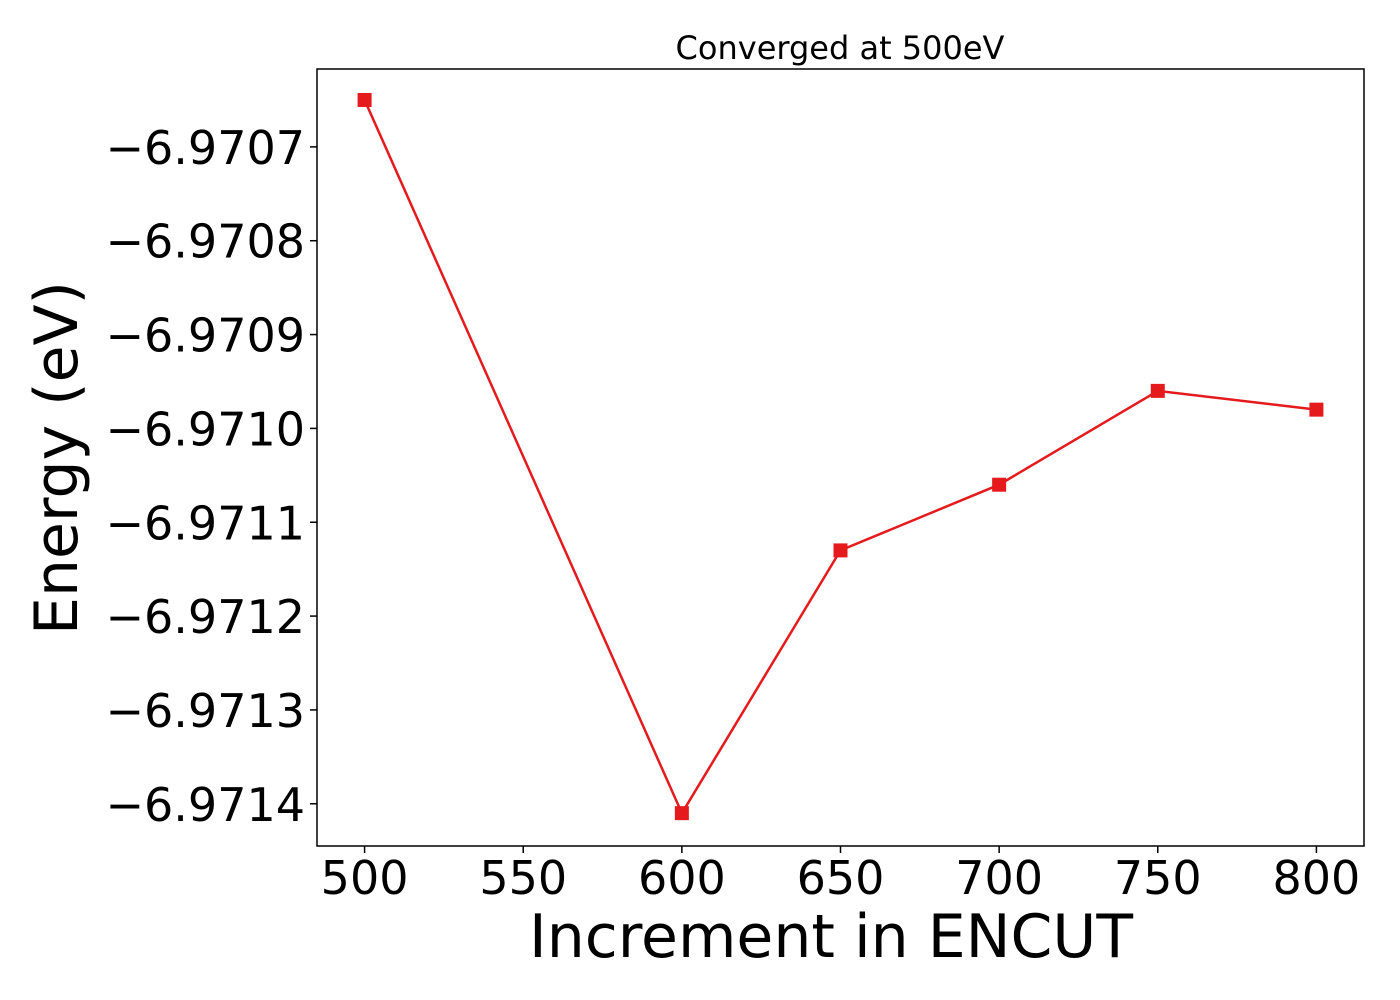 The height and width of the screenshot is (1000, 1400). I want to click on y-tick-label: −6.9712, so click(206, 617).